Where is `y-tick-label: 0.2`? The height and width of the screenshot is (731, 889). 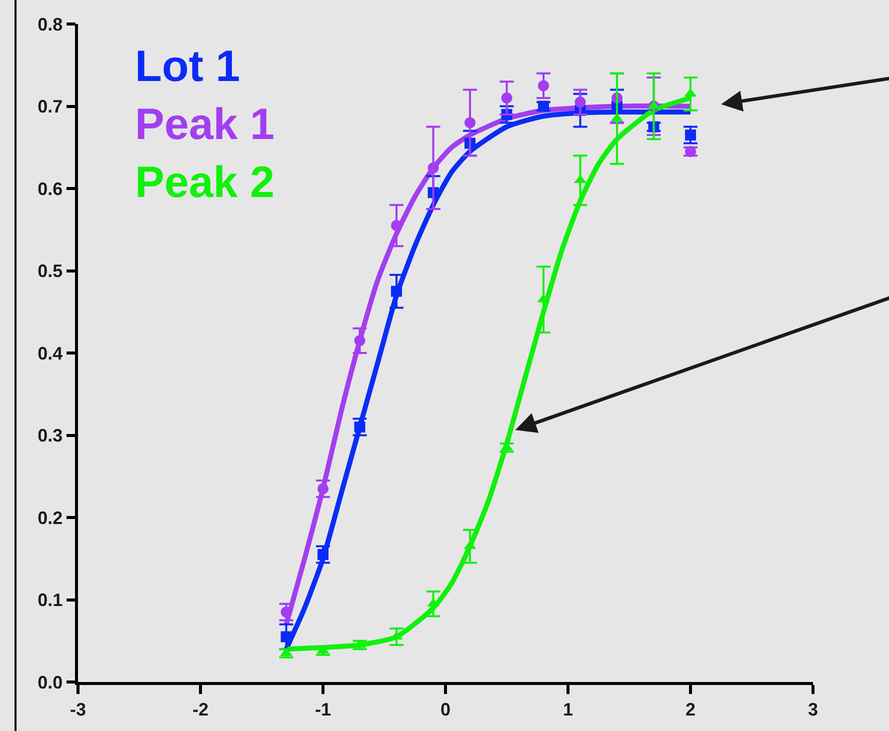
y-tick-label: 0.2 is located at coordinates (50, 518).